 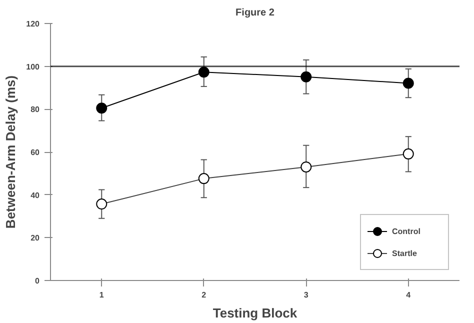 What do you see at coordinates (101, 295) in the screenshot?
I see `x-tick-label: 1` at bounding box center [101, 295].